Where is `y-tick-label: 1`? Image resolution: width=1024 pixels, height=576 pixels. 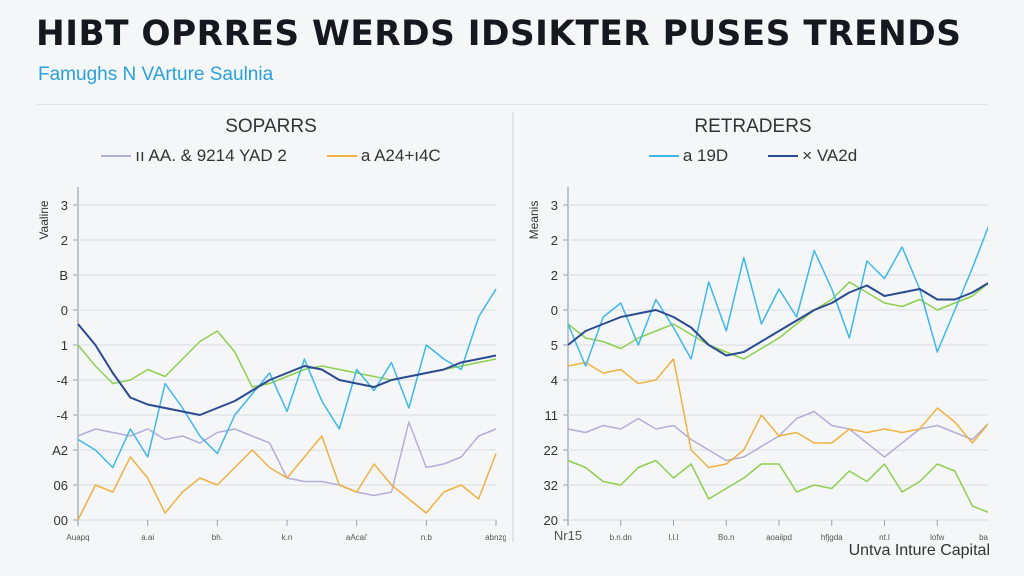
y-tick-label: 1 is located at coordinates (64, 345).